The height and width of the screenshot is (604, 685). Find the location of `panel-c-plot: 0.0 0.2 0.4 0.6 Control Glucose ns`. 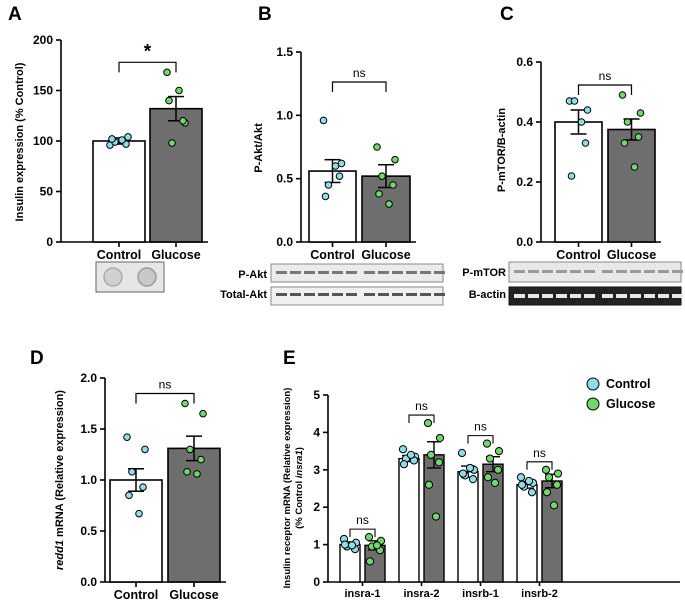

panel-c-plot: 0.0 0.2 0.4 0.6 Control Glucose ns is located at coordinates (588, 158).